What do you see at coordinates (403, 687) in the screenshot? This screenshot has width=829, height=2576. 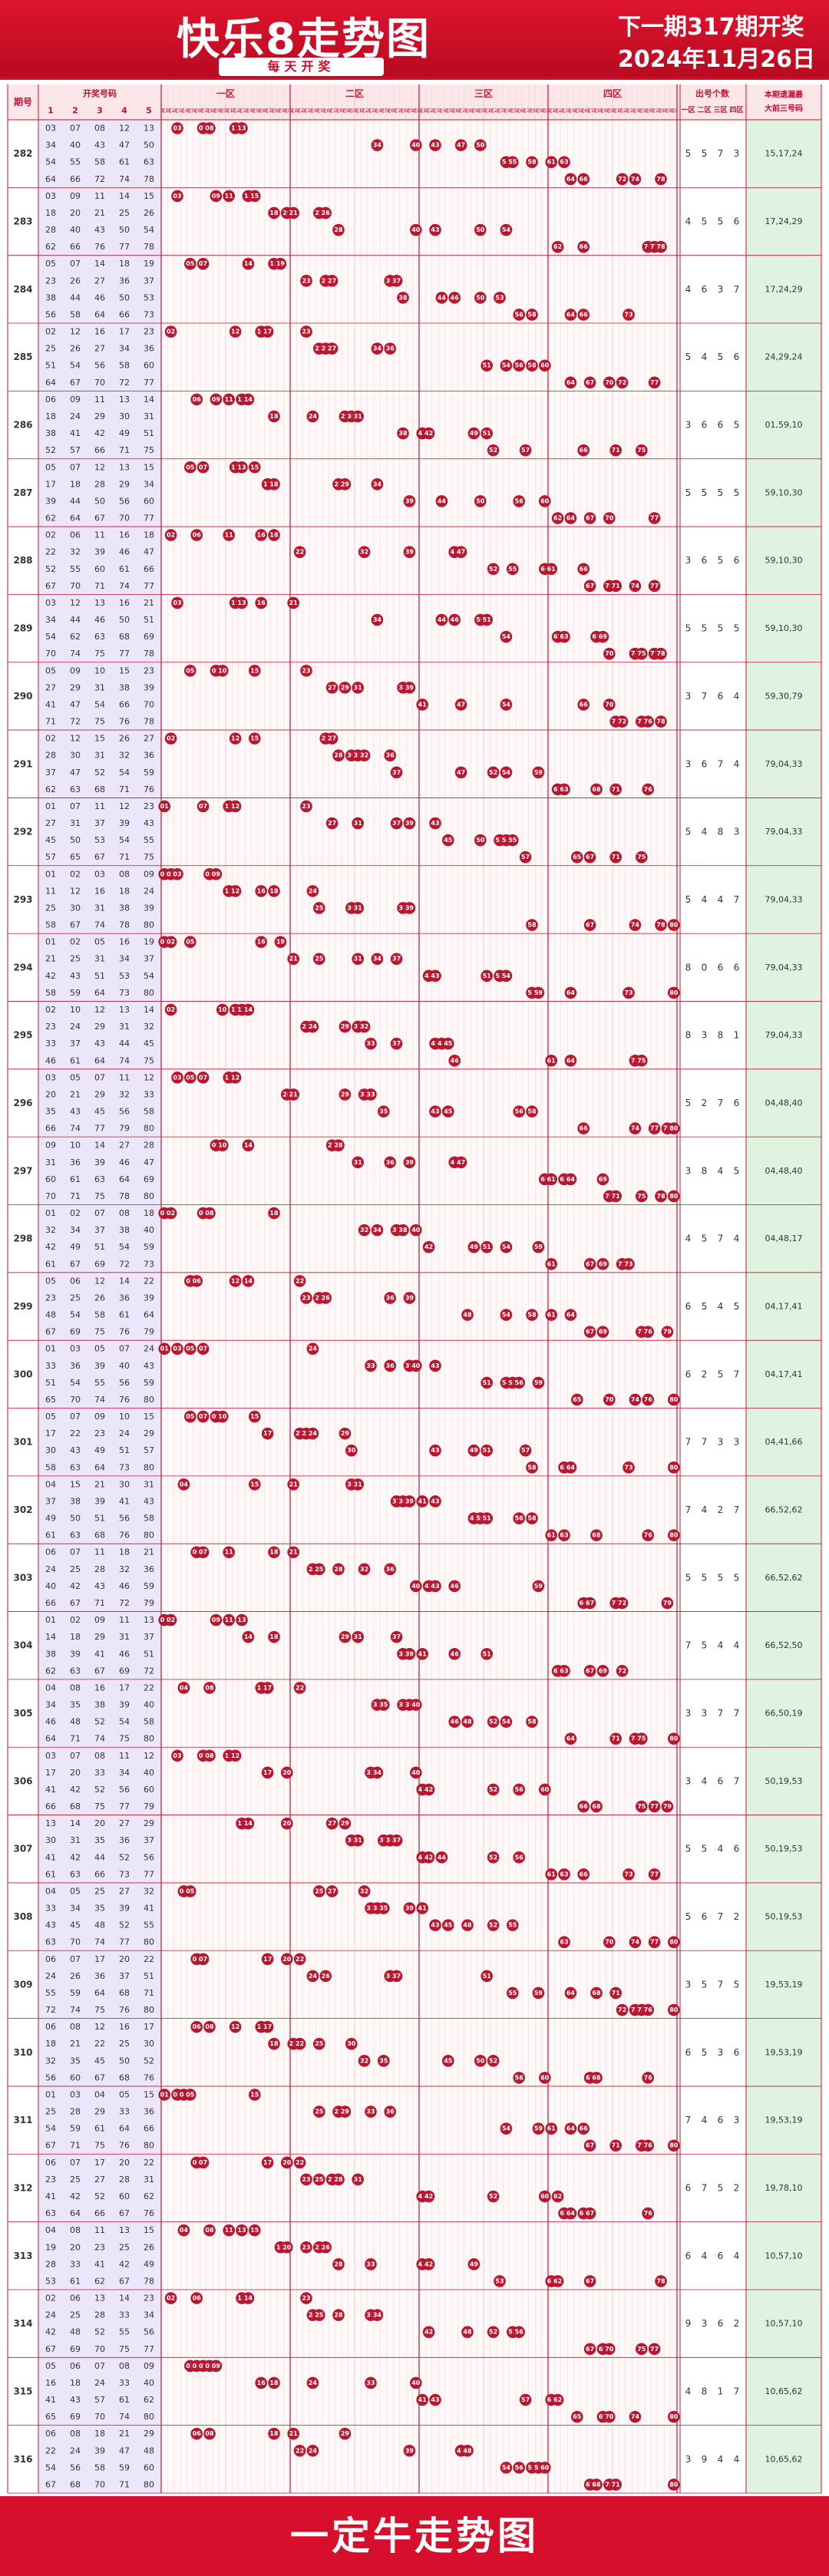 I see `ball-label: 38` at bounding box center [403, 687].